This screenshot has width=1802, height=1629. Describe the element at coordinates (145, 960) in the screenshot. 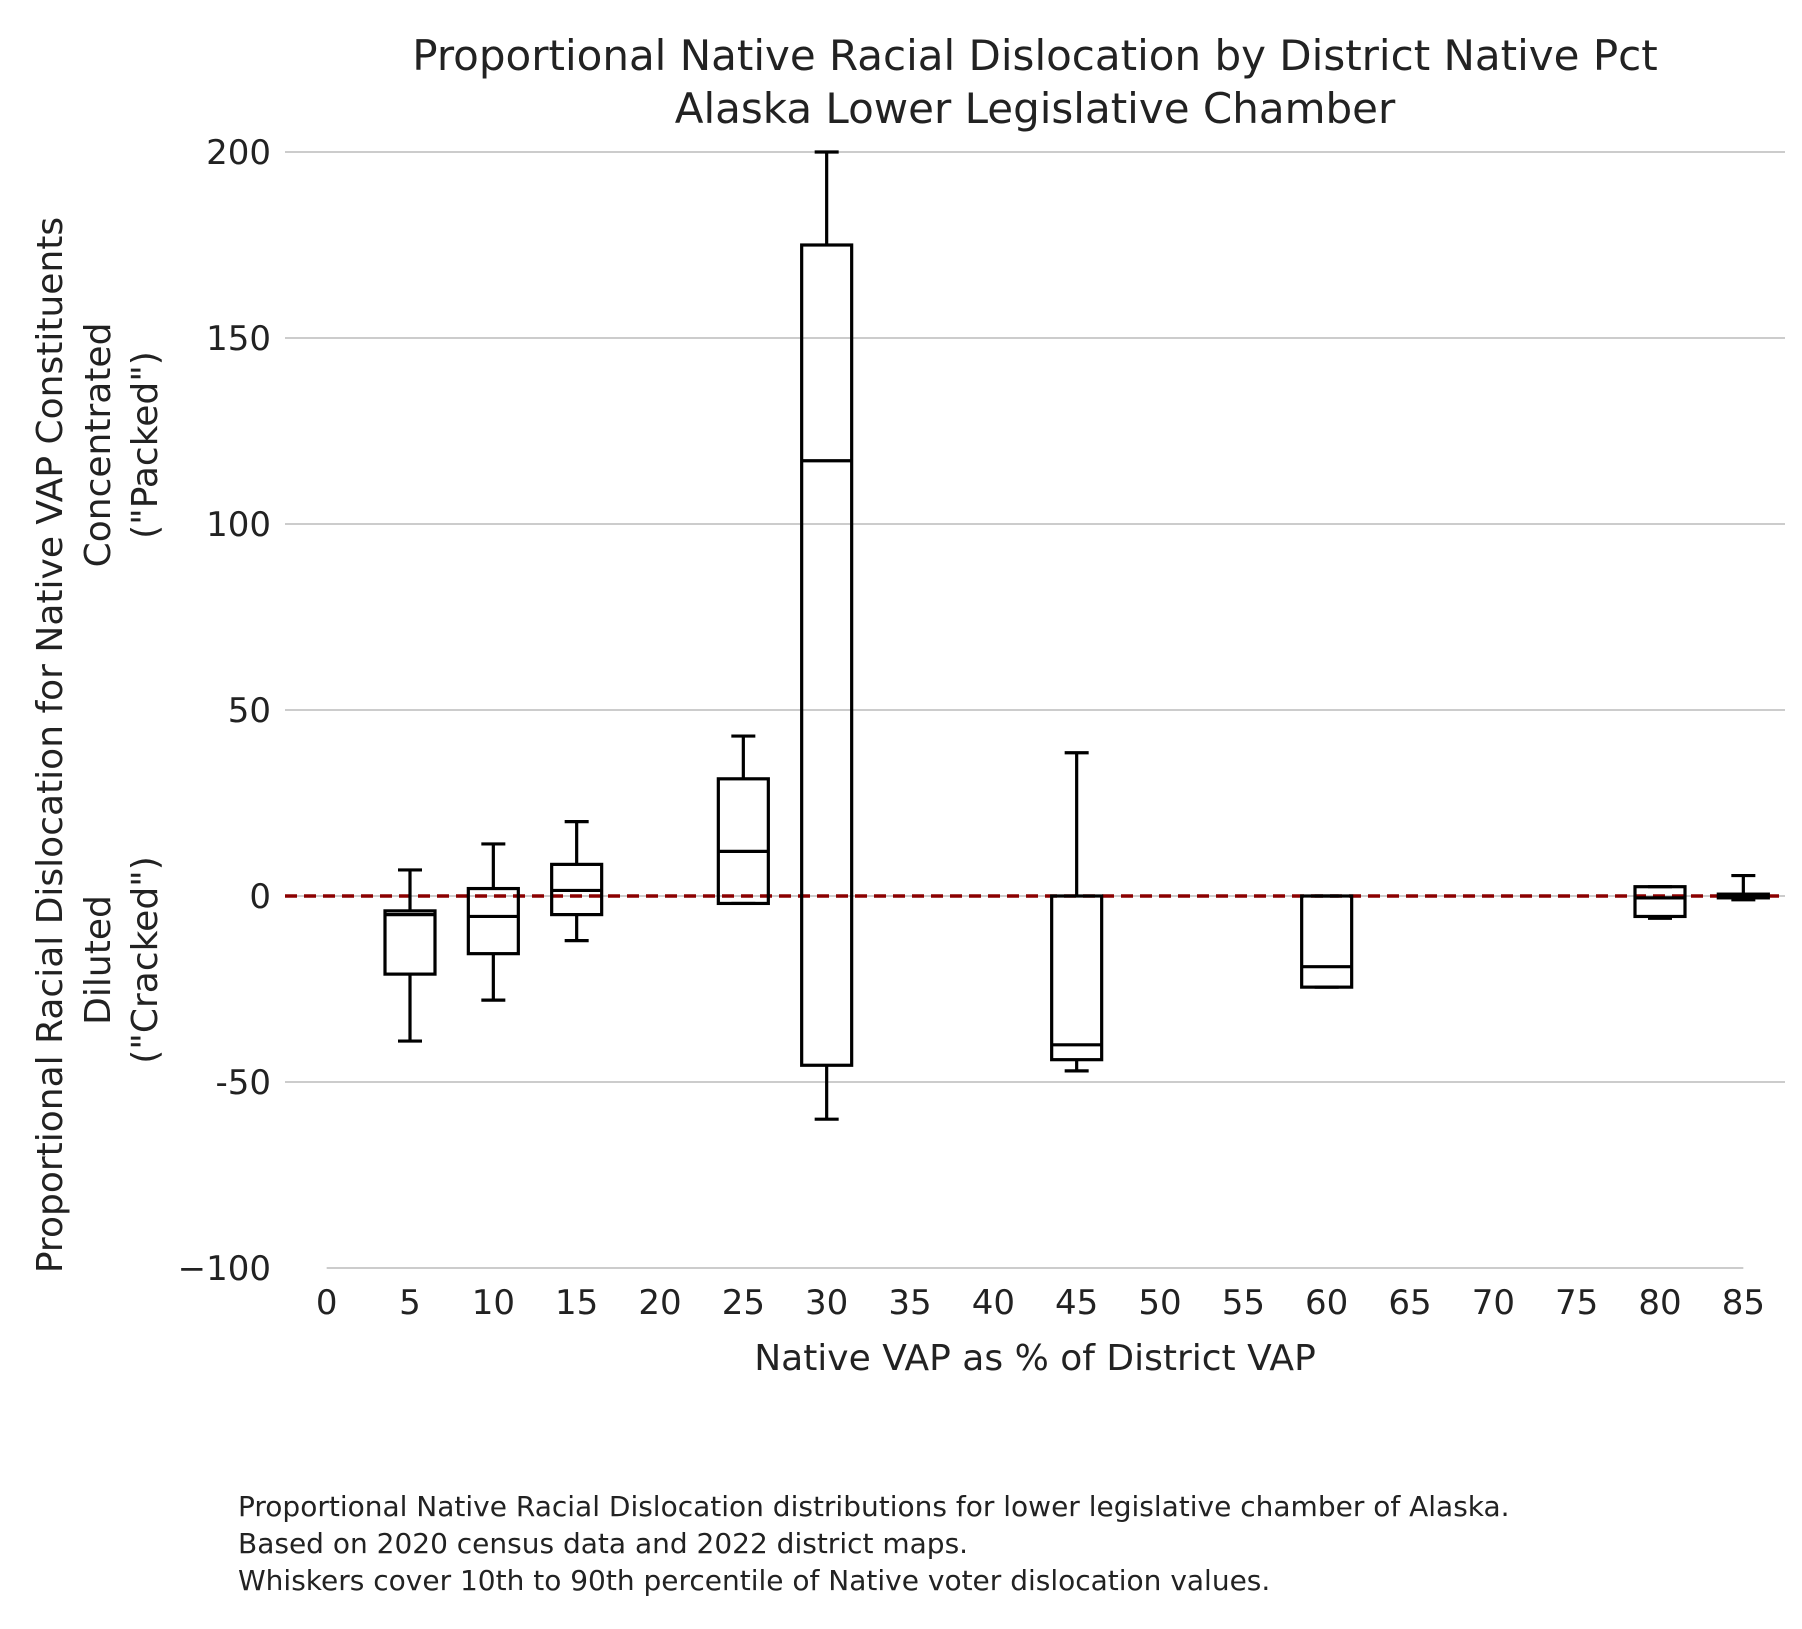

I see `y-axis-label-cracked-paren: ("Cracked")` at that location.